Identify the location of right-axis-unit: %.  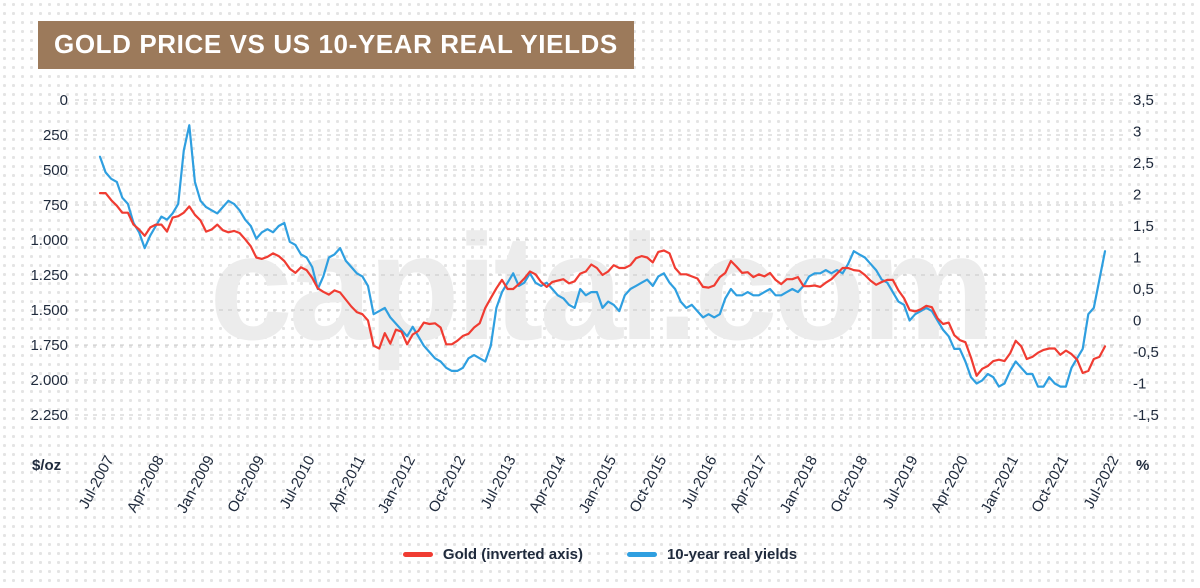
(1143, 465).